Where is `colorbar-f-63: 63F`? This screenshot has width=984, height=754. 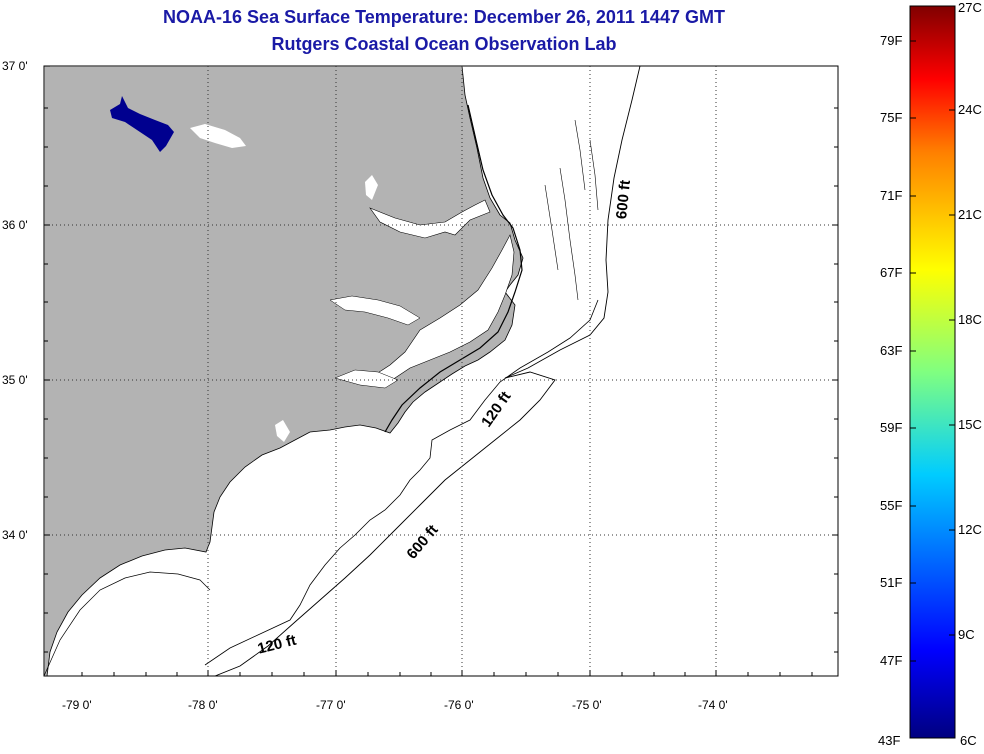
colorbar-f-63: 63F is located at coordinates (891, 350).